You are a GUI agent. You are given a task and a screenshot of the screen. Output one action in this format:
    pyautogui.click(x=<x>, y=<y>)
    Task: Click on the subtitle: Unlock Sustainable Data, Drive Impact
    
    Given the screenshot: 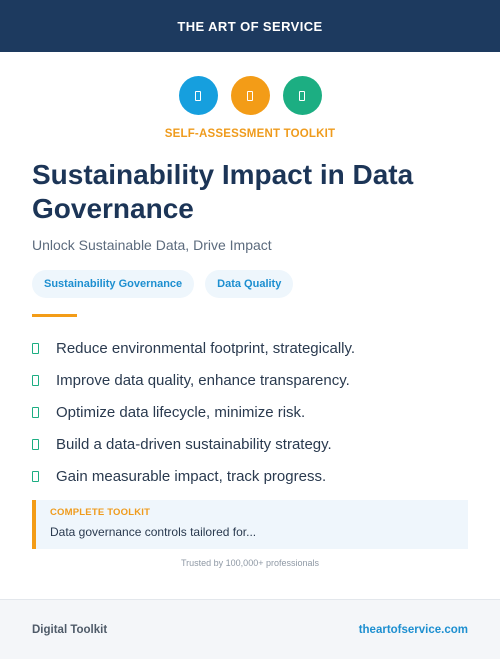 What is the action you would take?
    pyautogui.click(x=152, y=245)
    